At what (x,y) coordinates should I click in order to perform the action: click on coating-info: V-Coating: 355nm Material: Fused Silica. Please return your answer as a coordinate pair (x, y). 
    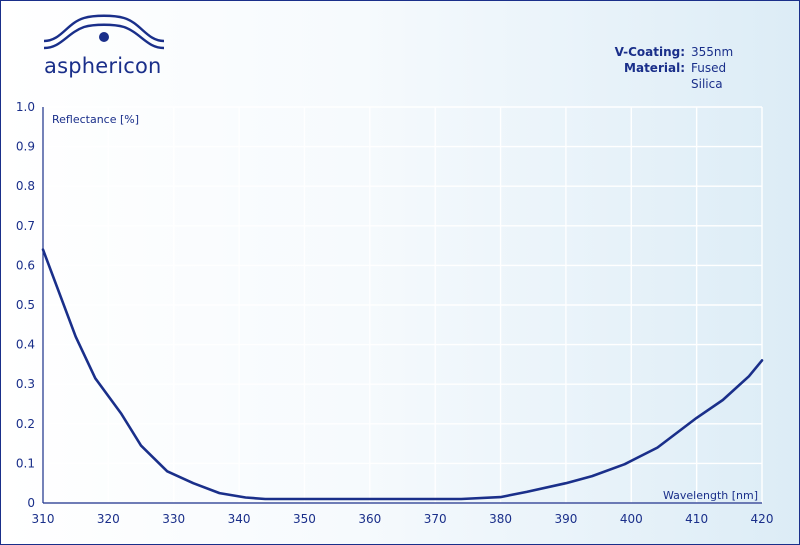
    Looking at the image, I should click on (686, 68).